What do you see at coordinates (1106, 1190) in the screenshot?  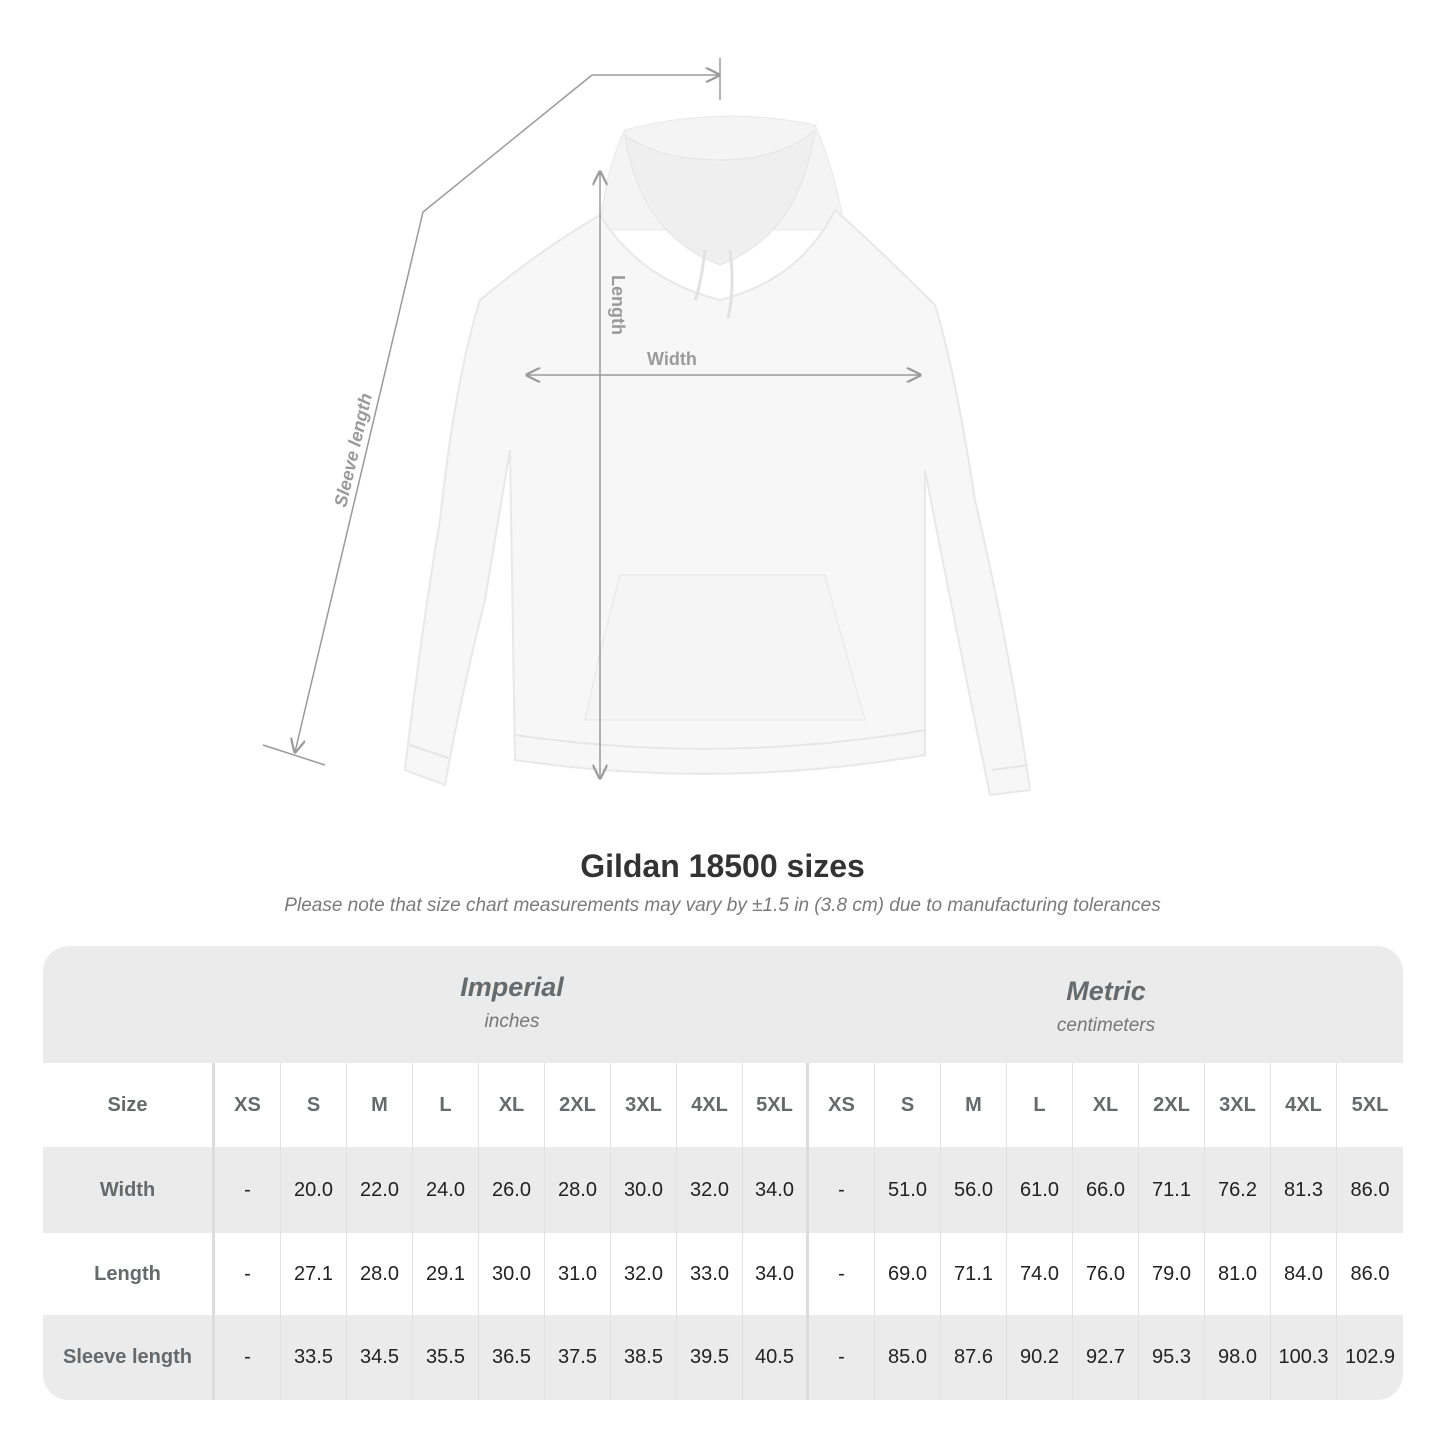 I see `metric-value-cell: 66.0` at bounding box center [1106, 1190].